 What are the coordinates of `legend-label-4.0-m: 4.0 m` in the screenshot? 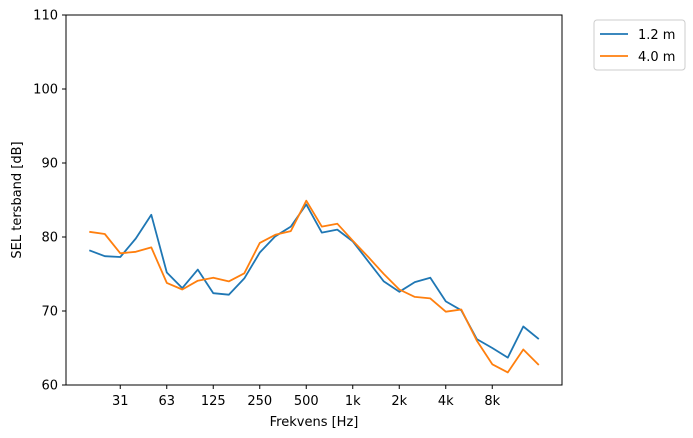 It's located at (656, 57).